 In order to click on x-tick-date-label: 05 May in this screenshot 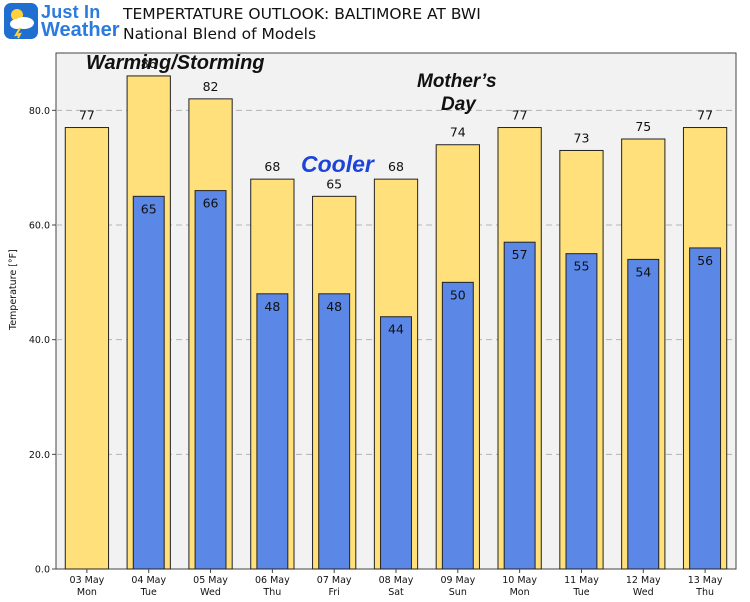, I will do `click(210, 580)`.